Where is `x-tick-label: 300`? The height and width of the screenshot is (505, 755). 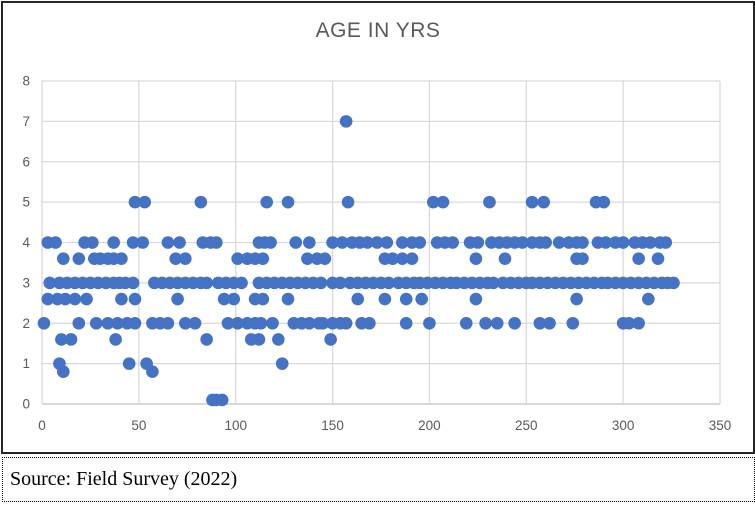
x-tick-label: 300 is located at coordinates (623, 425).